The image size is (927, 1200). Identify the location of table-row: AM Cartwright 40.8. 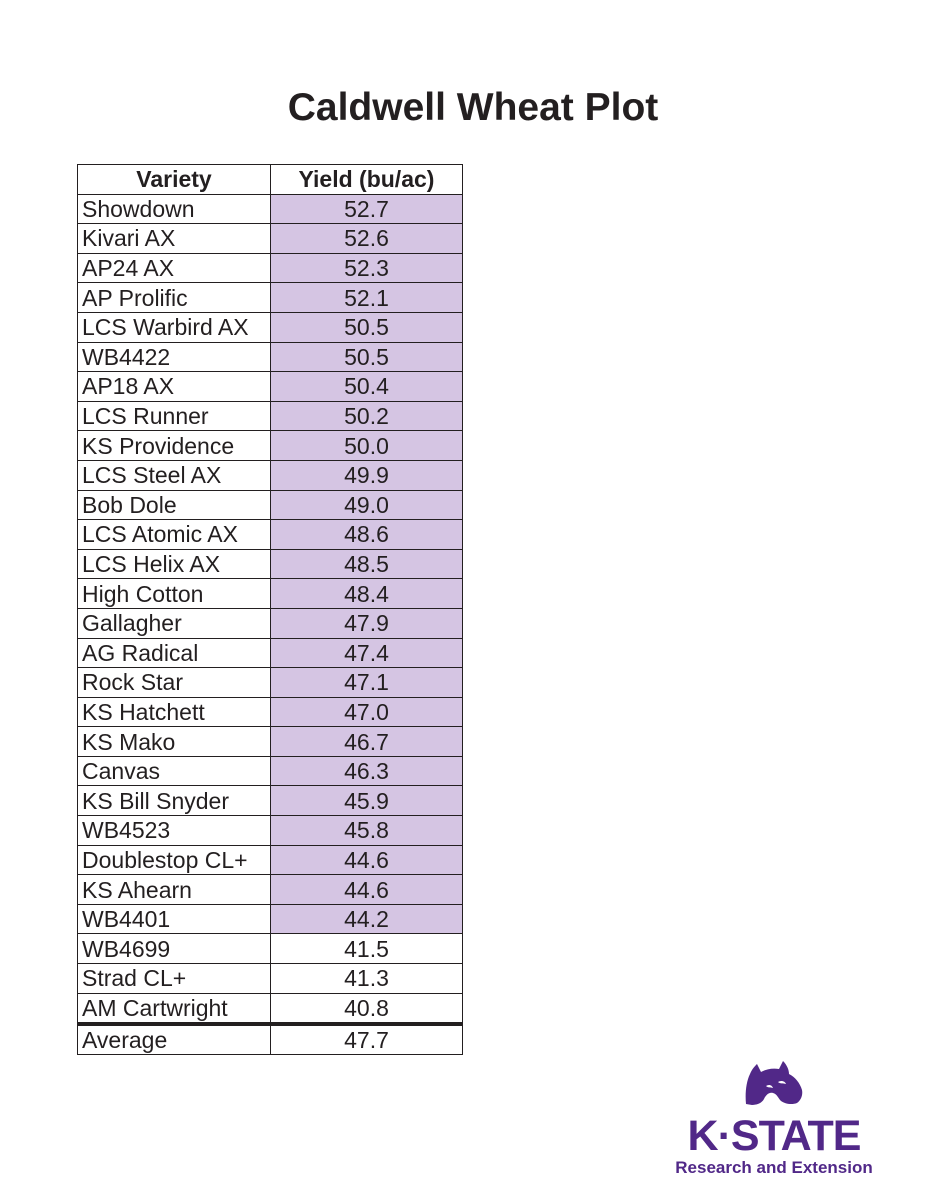
(270, 1008).